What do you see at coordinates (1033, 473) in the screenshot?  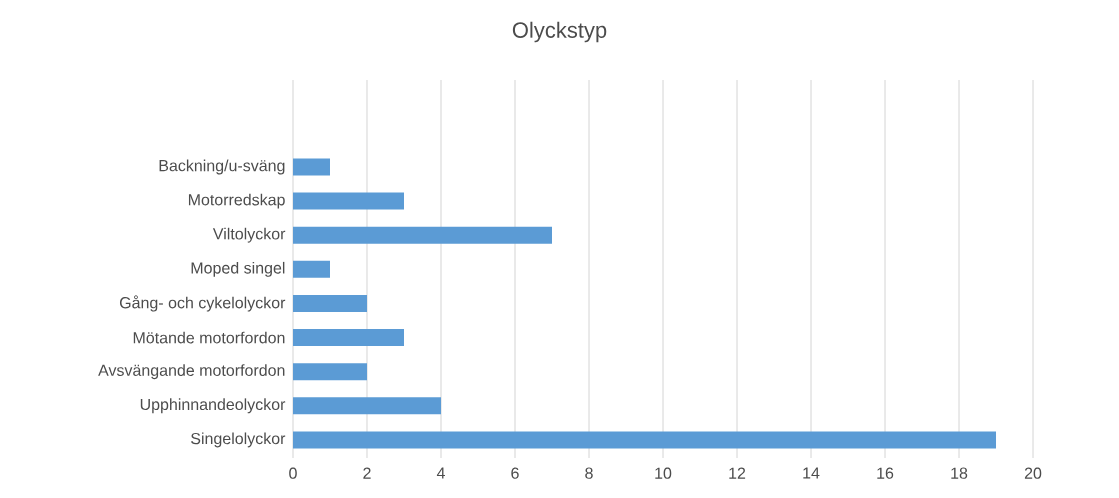 I see `x-tick-label: 20` at bounding box center [1033, 473].